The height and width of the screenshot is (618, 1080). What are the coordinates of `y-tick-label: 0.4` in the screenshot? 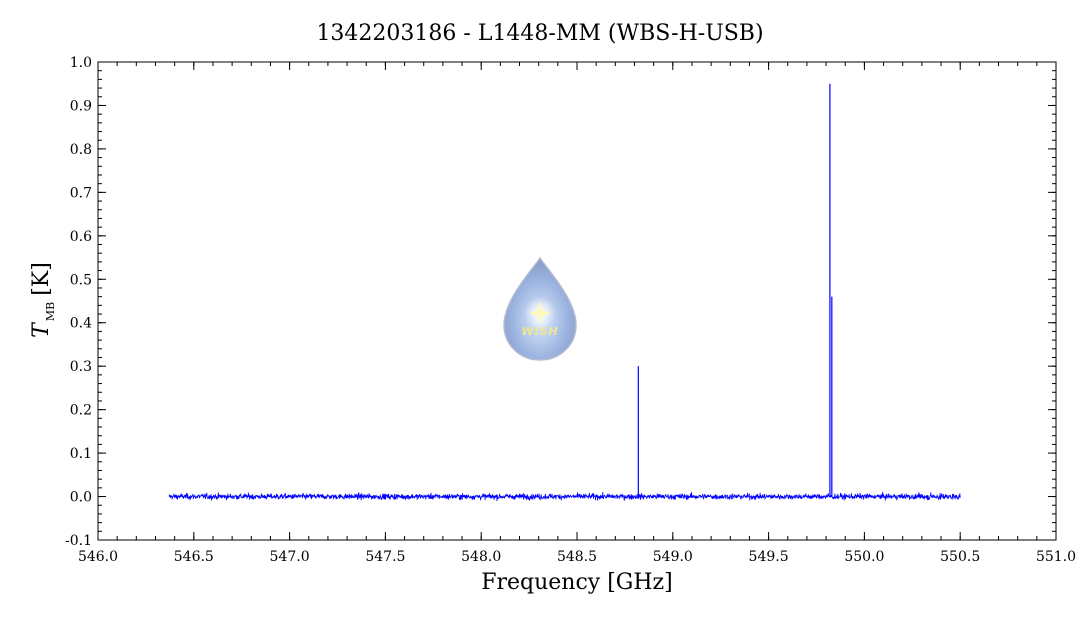 It's located at (81, 324).